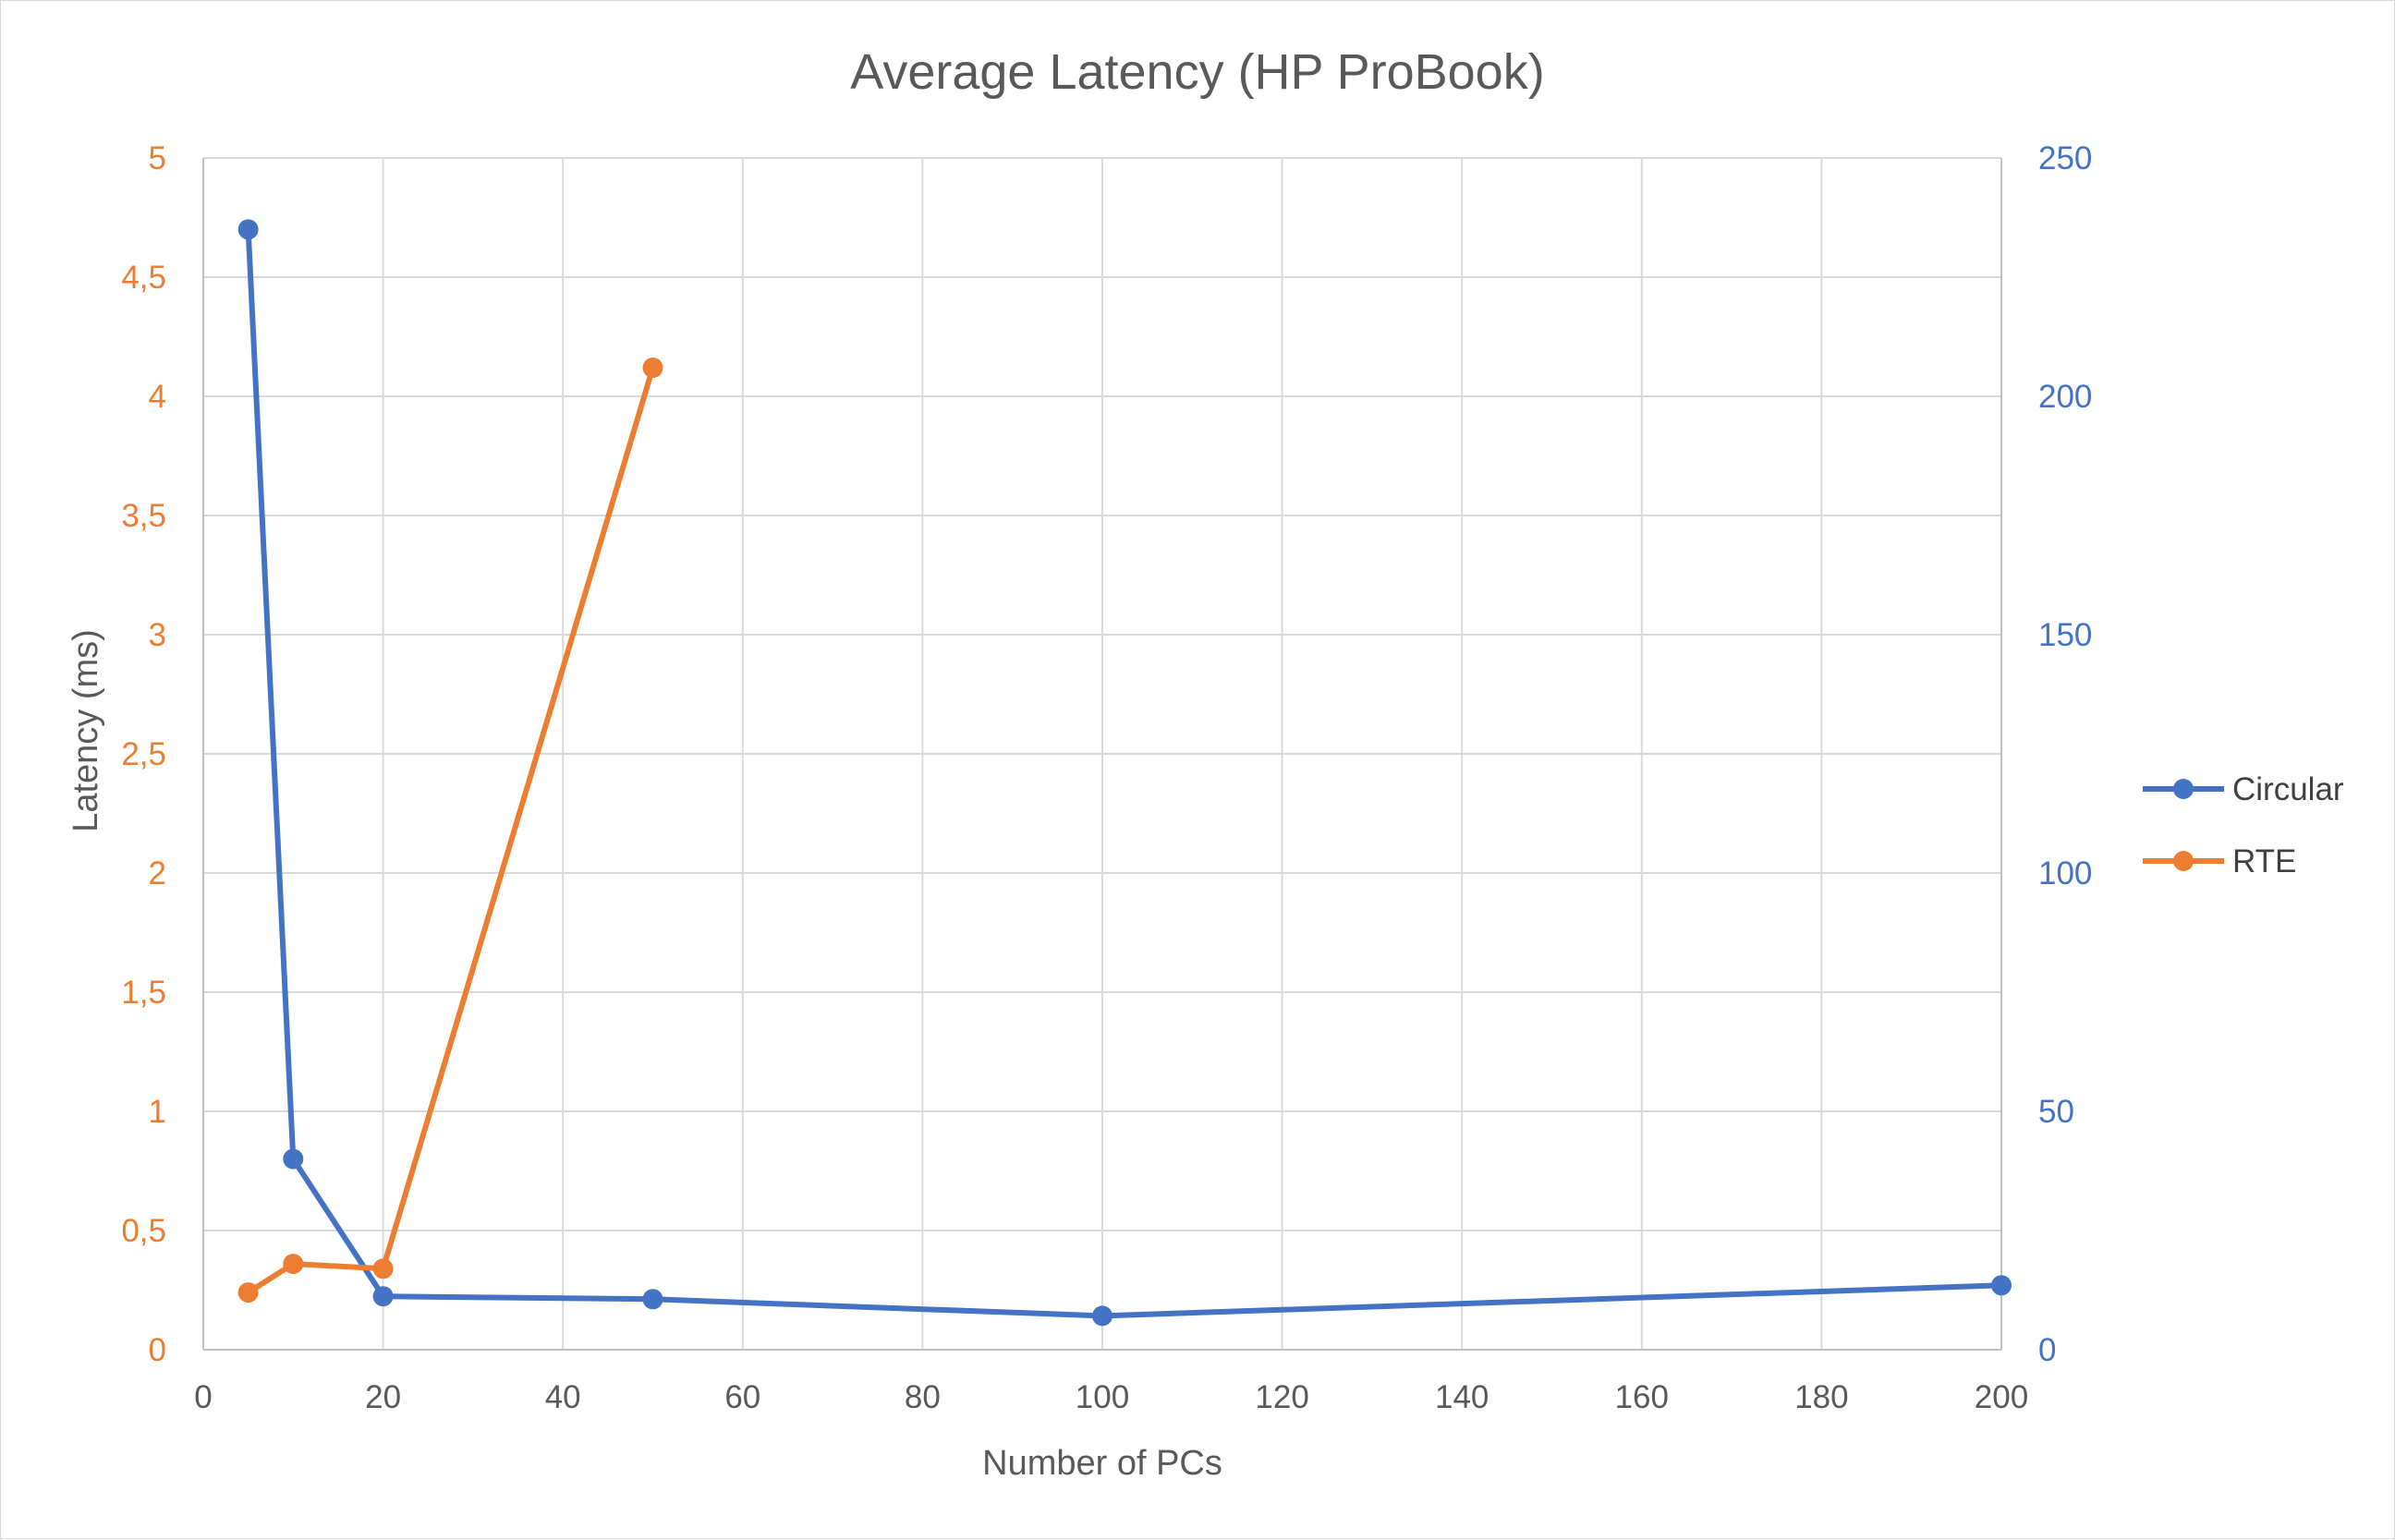 The image size is (2395, 1540). Describe the element at coordinates (923, 1397) in the screenshot. I see `x-tick-label: 80` at that location.